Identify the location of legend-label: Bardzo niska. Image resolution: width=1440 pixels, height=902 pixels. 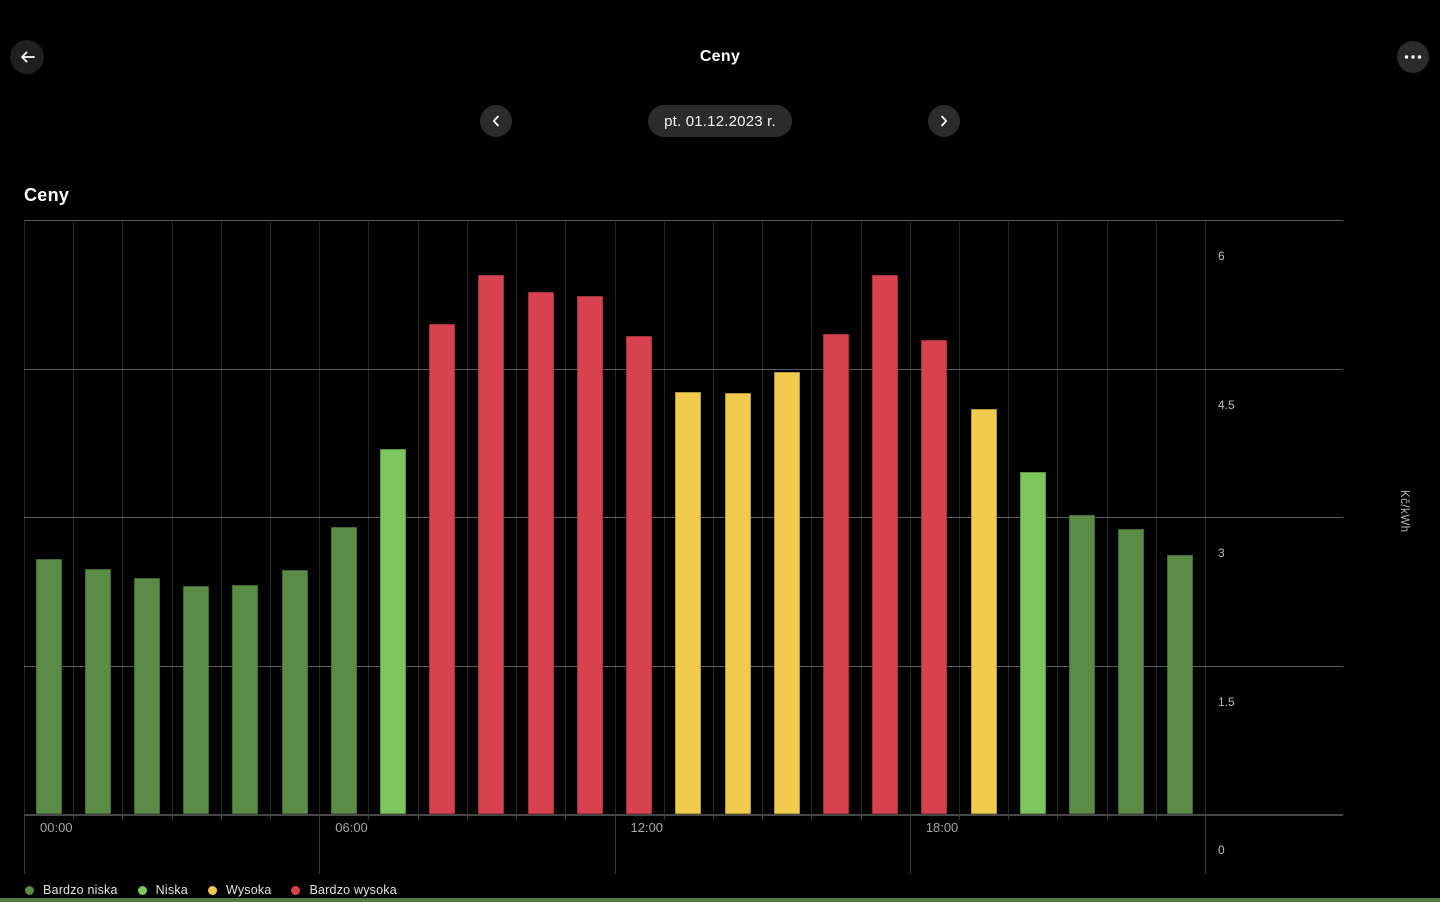
(80, 890).